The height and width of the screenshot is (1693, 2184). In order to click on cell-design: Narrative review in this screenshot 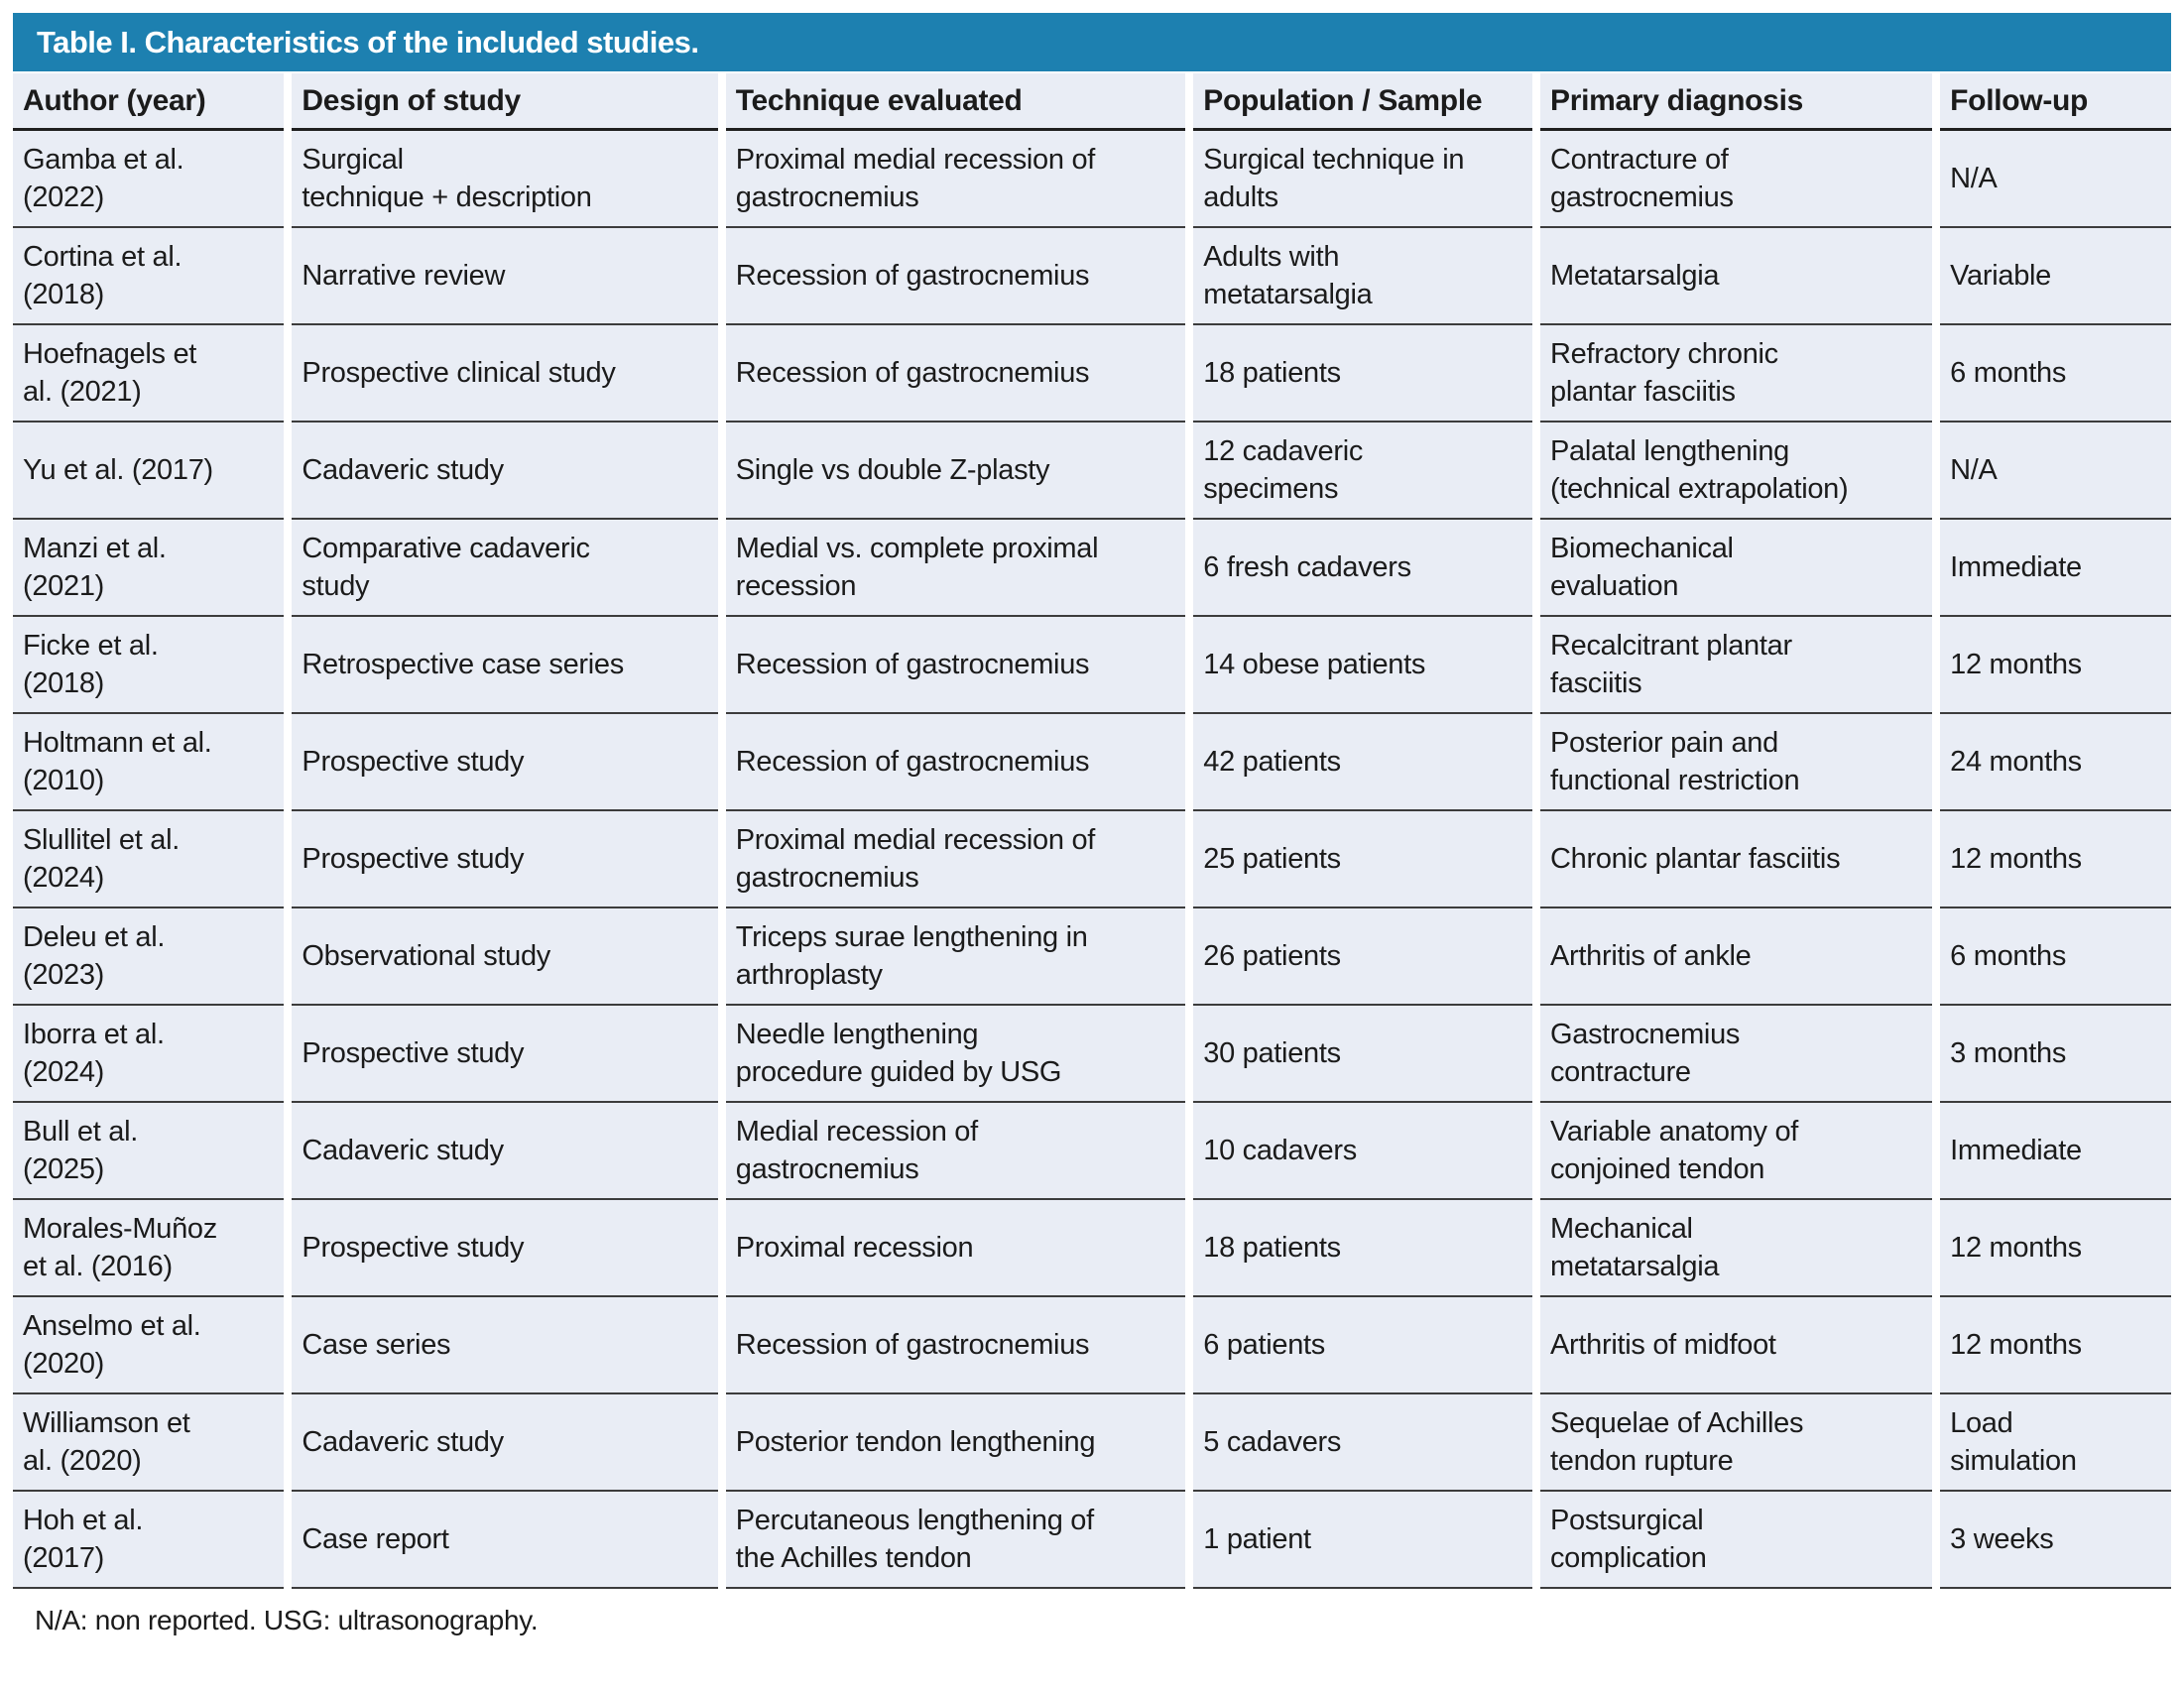, I will do `click(505, 276)`.